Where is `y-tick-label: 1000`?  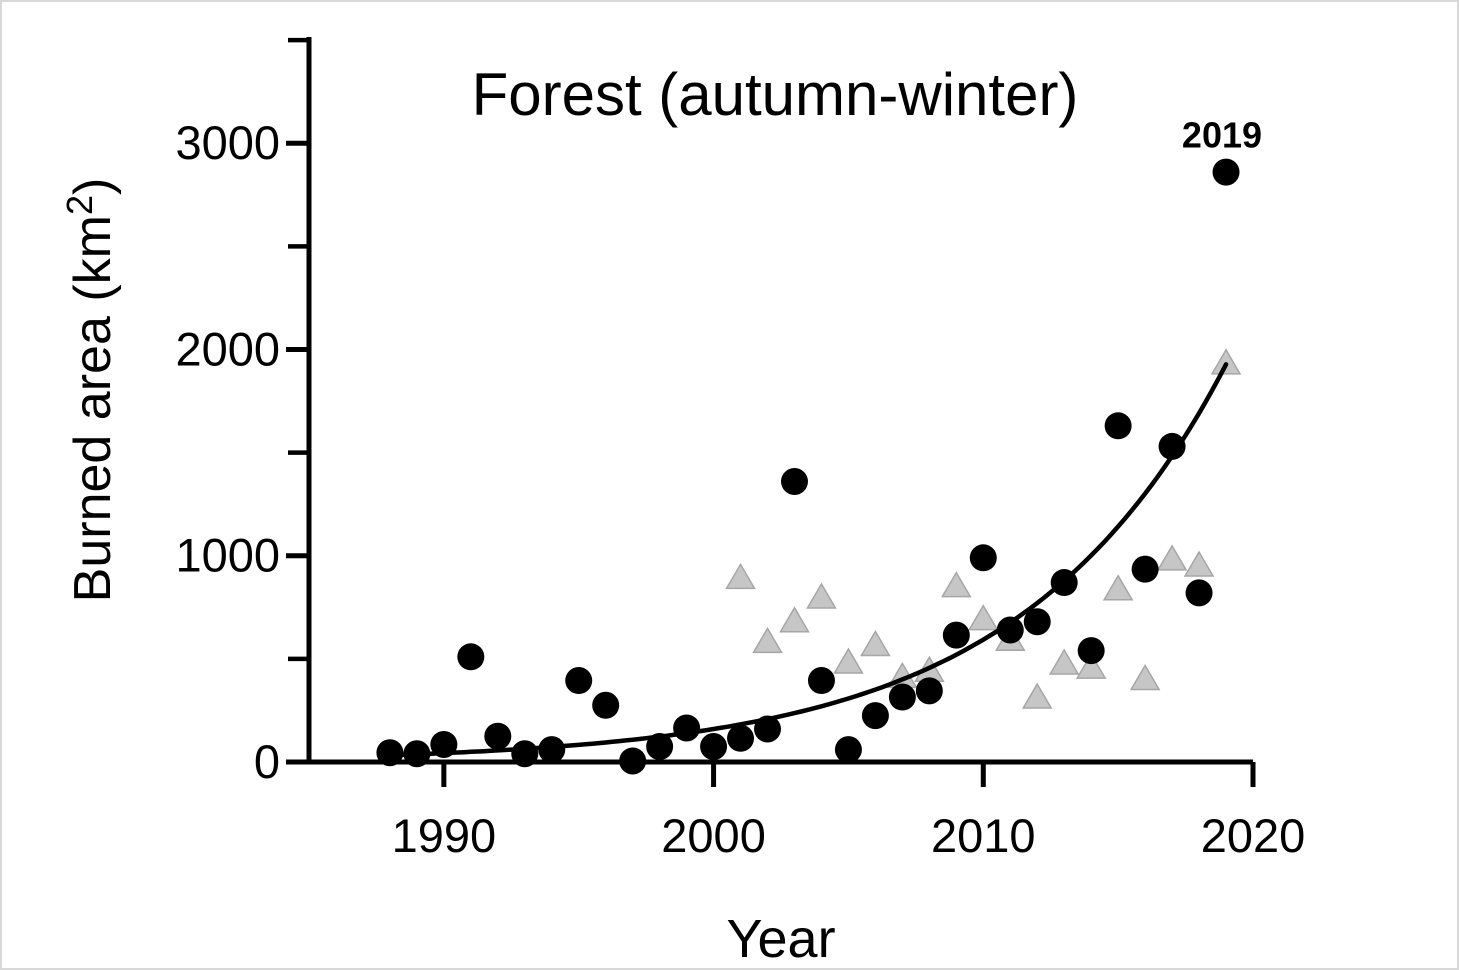 y-tick-label: 1000 is located at coordinates (227, 555).